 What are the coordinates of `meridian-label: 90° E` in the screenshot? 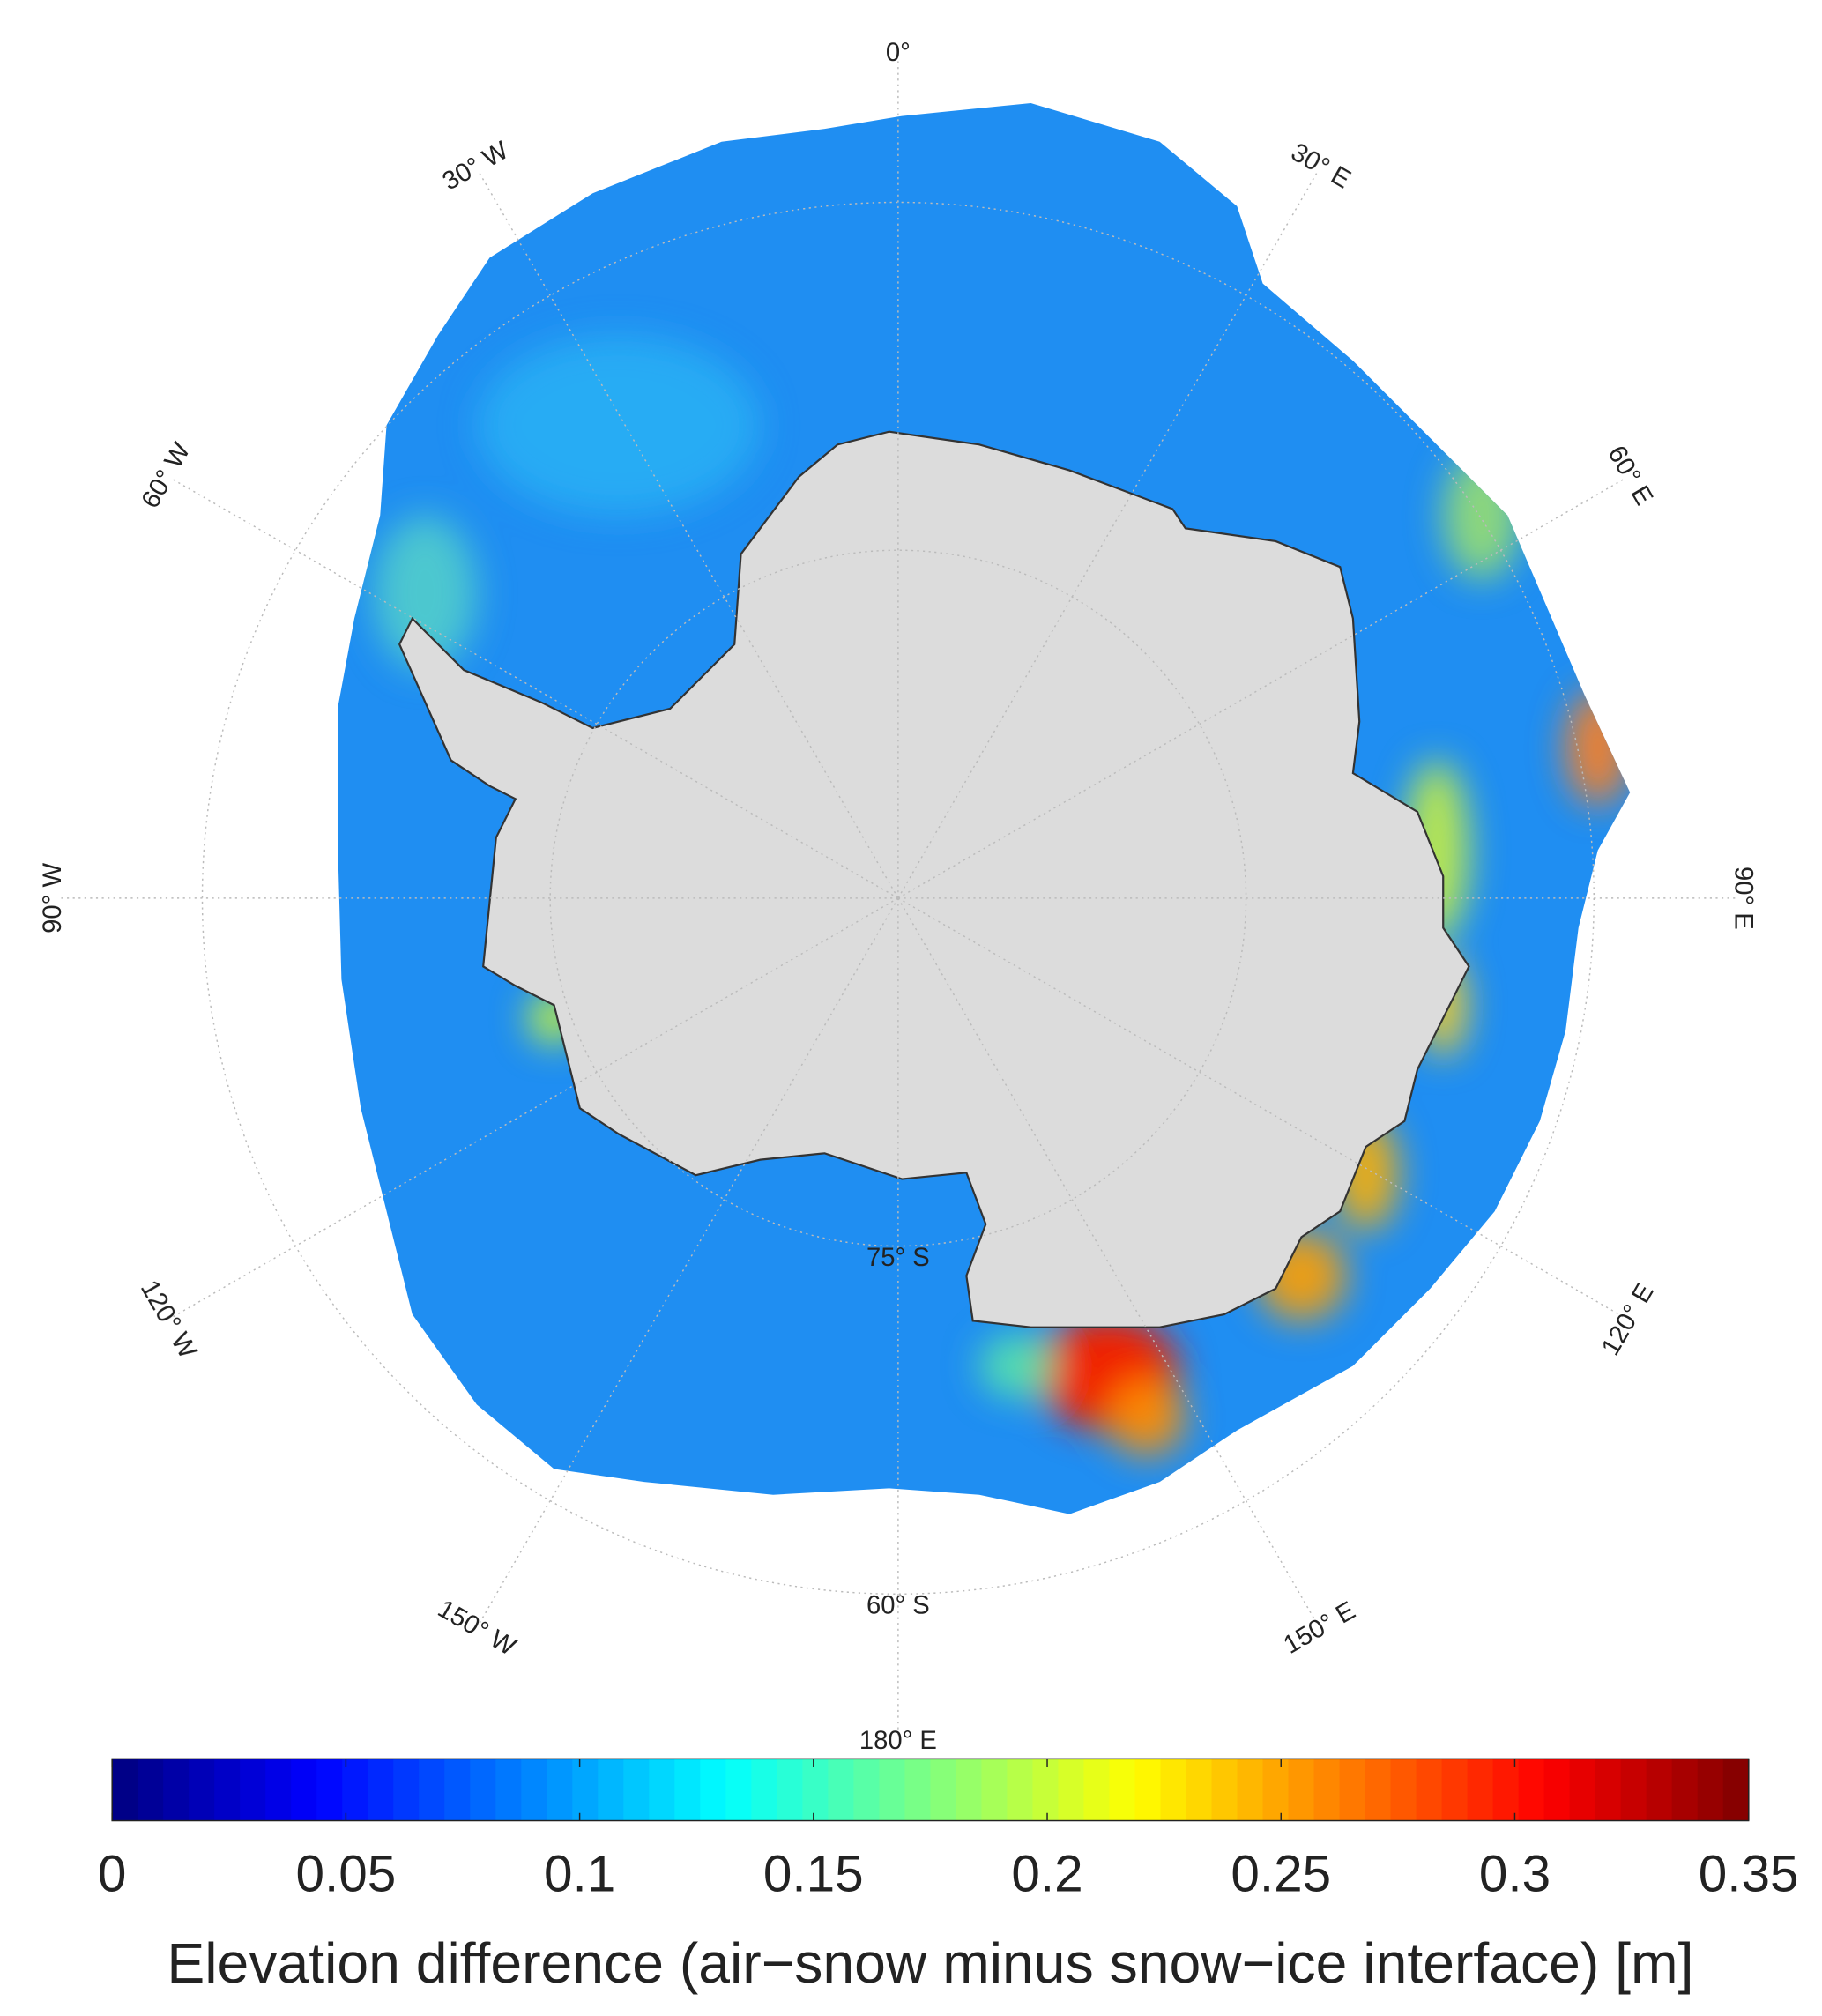 It's located at (1743, 899).